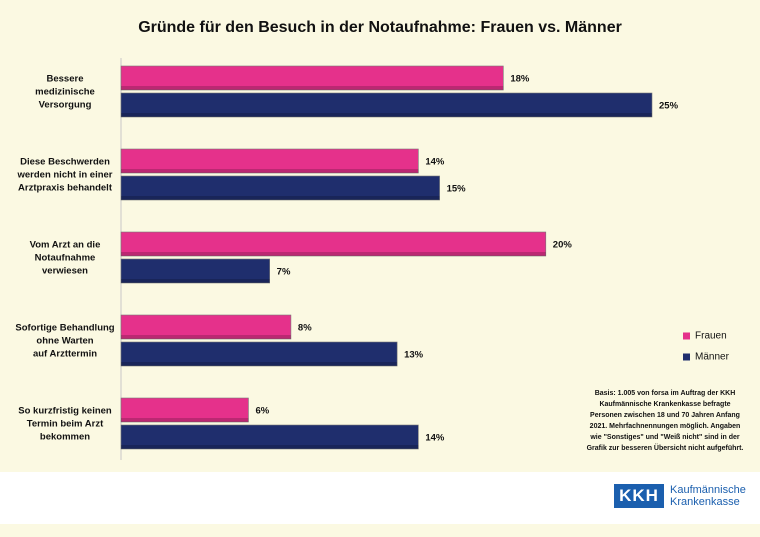 The image size is (760, 537). Describe the element at coordinates (305, 328) in the screenshot. I see `value-label: 8%` at that location.